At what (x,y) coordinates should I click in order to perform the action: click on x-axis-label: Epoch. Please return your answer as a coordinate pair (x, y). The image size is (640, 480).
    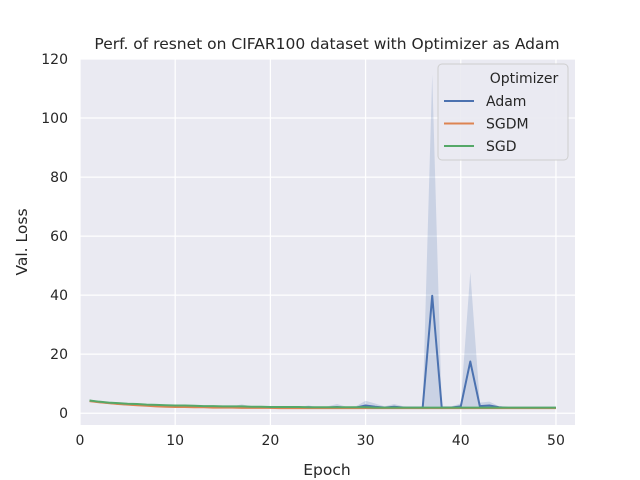
    Looking at the image, I should click on (326, 470).